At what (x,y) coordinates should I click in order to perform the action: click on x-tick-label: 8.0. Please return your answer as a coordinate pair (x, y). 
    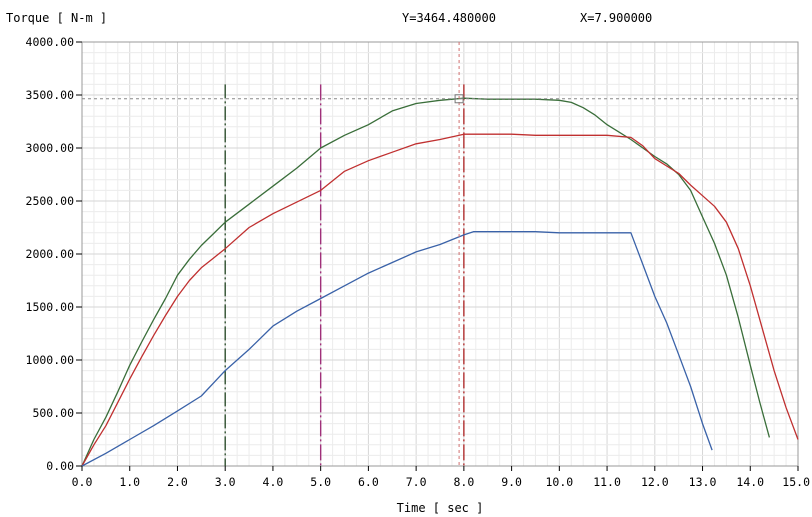
    Looking at the image, I should click on (463, 482).